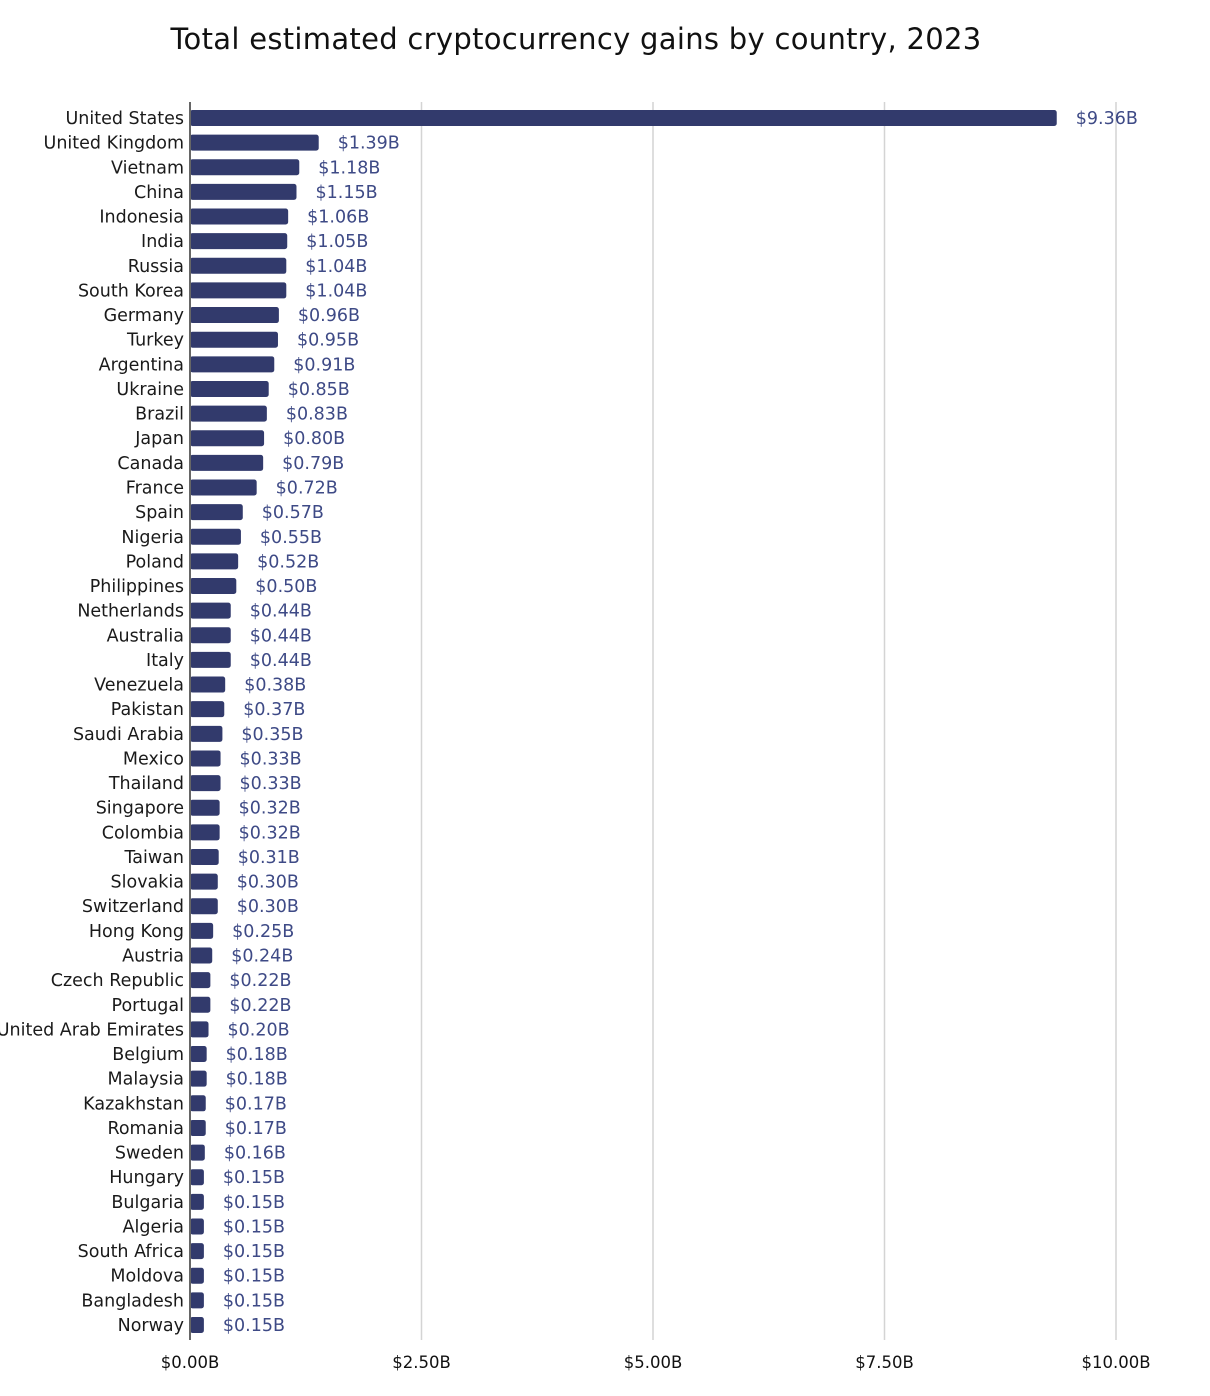 The width and height of the screenshot is (1210, 1396). I want to click on value-label: $0.38B, so click(275, 686).